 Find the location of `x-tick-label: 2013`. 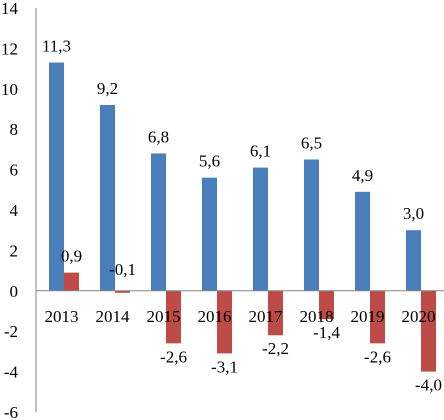

x-tick-label: 2013 is located at coordinates (62, 316).